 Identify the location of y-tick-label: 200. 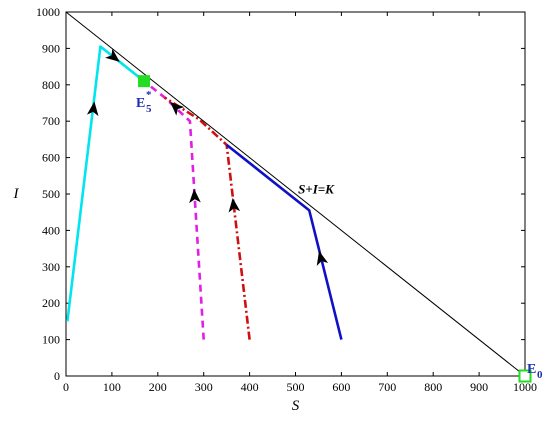
(51, 303).